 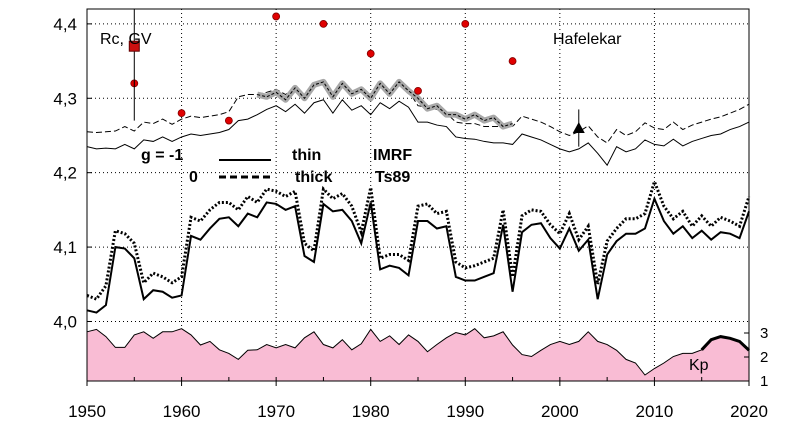 What do you see at coordinates (699, 365) in the screenshot?
I see `kp-label: Kp` at bounding box center [699, 365].